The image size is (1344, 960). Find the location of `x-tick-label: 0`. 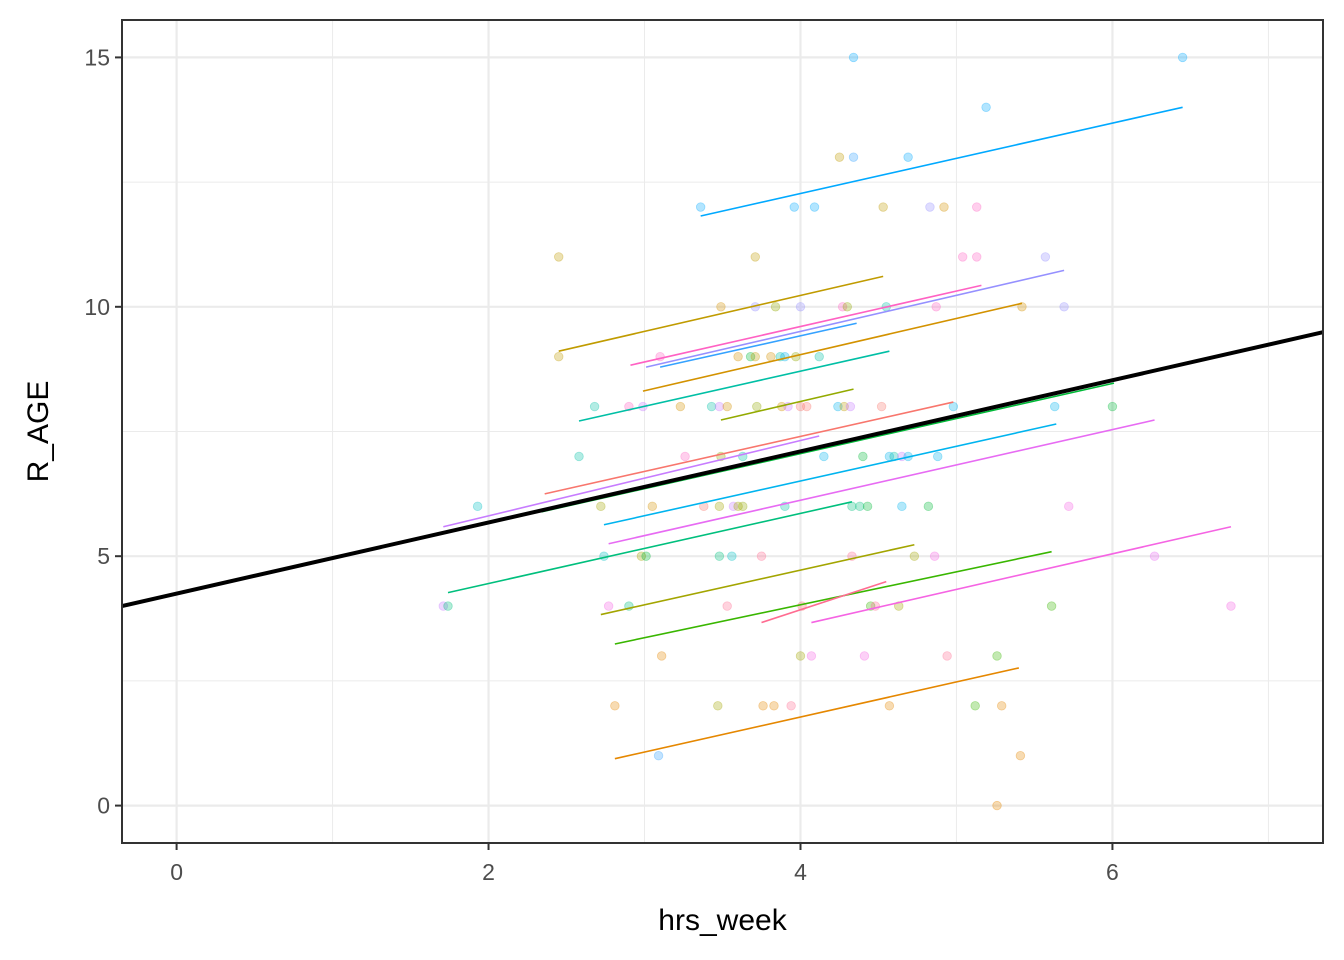

x-tick-label: 0 is located at coordinates (176, 872).